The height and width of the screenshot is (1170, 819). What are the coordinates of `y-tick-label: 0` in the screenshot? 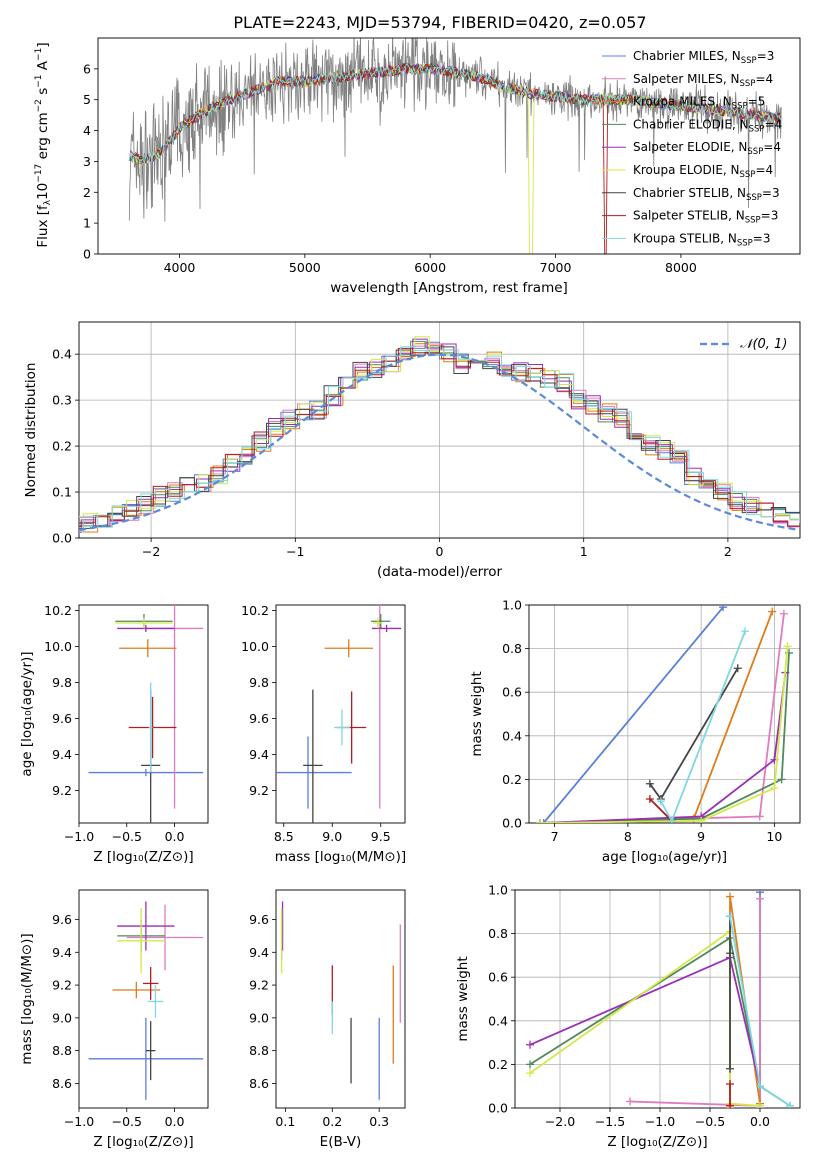 It's located at (87, 254).